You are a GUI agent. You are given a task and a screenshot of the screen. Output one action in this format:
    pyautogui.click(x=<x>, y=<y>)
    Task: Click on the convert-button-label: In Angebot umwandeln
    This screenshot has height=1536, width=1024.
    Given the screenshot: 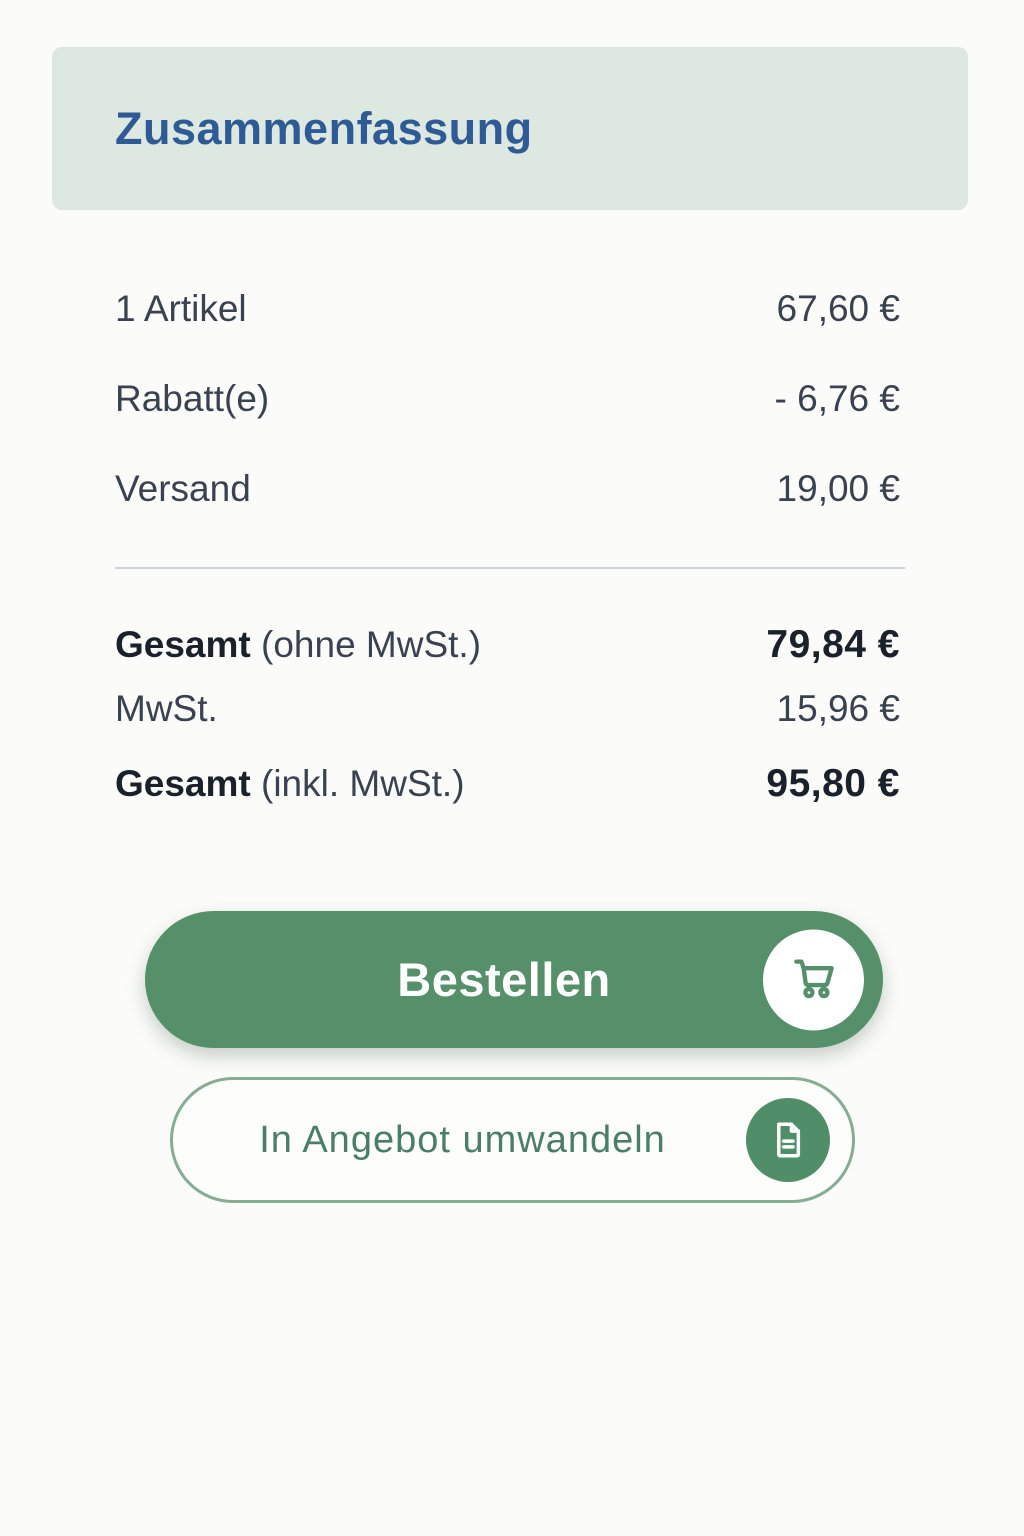 What is the action you would take?
    pyautogui.click(x=462, y=1139)
    